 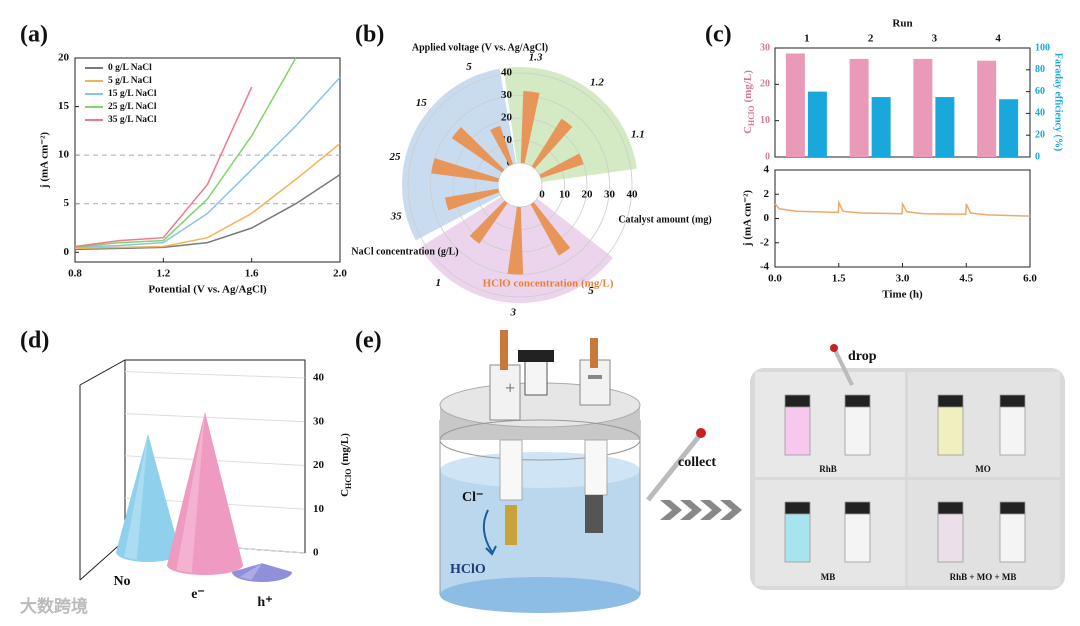 I want to click on panel-label: (e), so click(x=368, y=341).